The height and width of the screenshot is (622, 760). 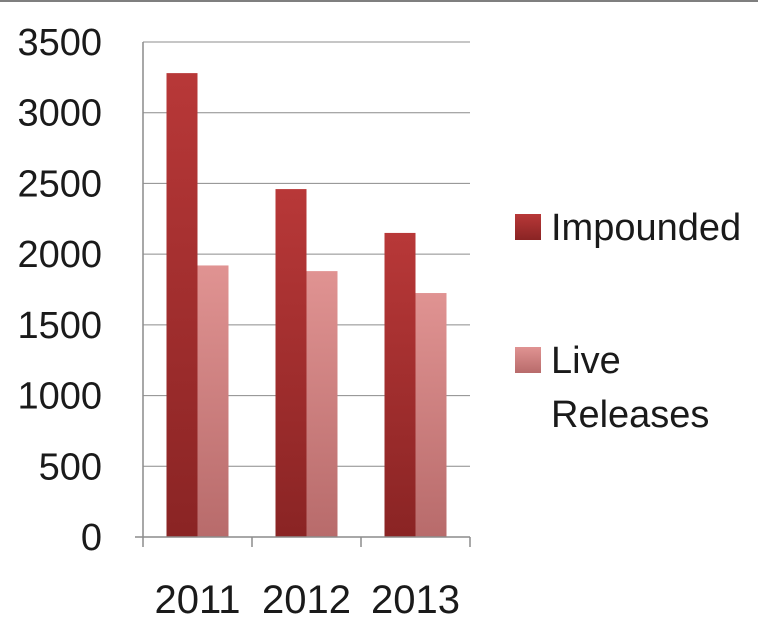 I want to click on legend-label: Releases, so click(x=630, y=415).